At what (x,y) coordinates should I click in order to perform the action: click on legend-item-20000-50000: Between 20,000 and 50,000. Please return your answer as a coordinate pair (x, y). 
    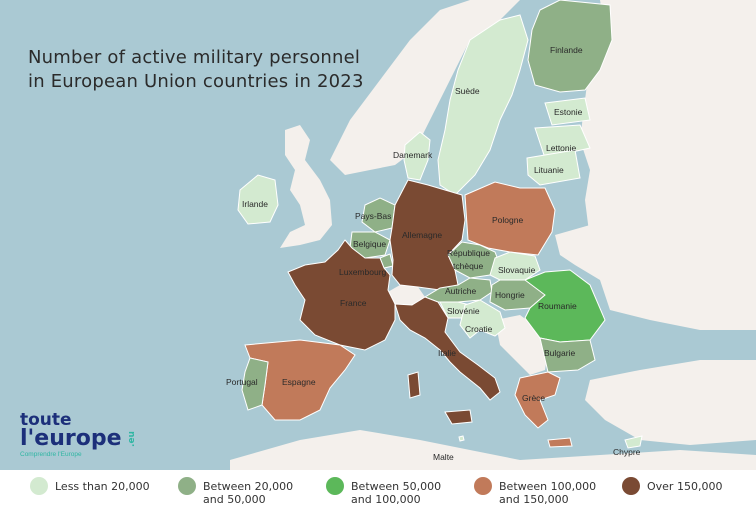
    Looking at the image, I should click on (243, 491).